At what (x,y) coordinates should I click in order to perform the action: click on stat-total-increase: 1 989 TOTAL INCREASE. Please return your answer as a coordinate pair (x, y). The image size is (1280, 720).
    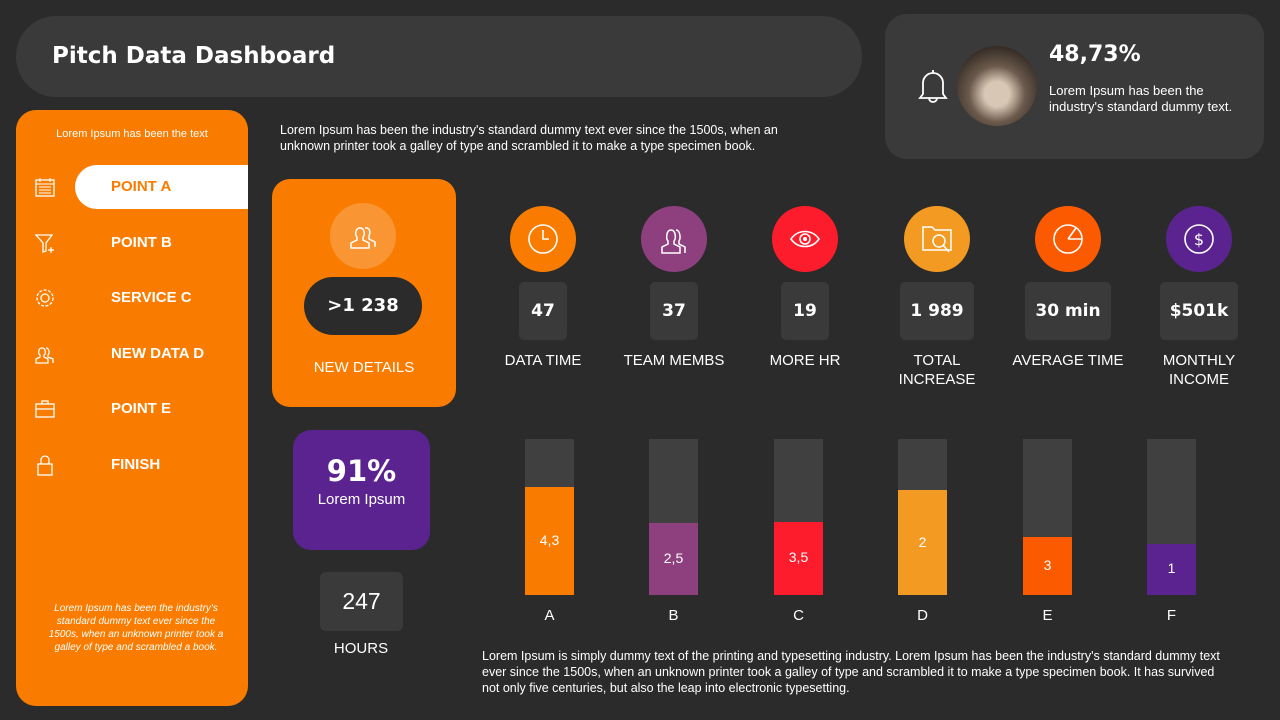
    Looking at the image, I should click on (937, 297).